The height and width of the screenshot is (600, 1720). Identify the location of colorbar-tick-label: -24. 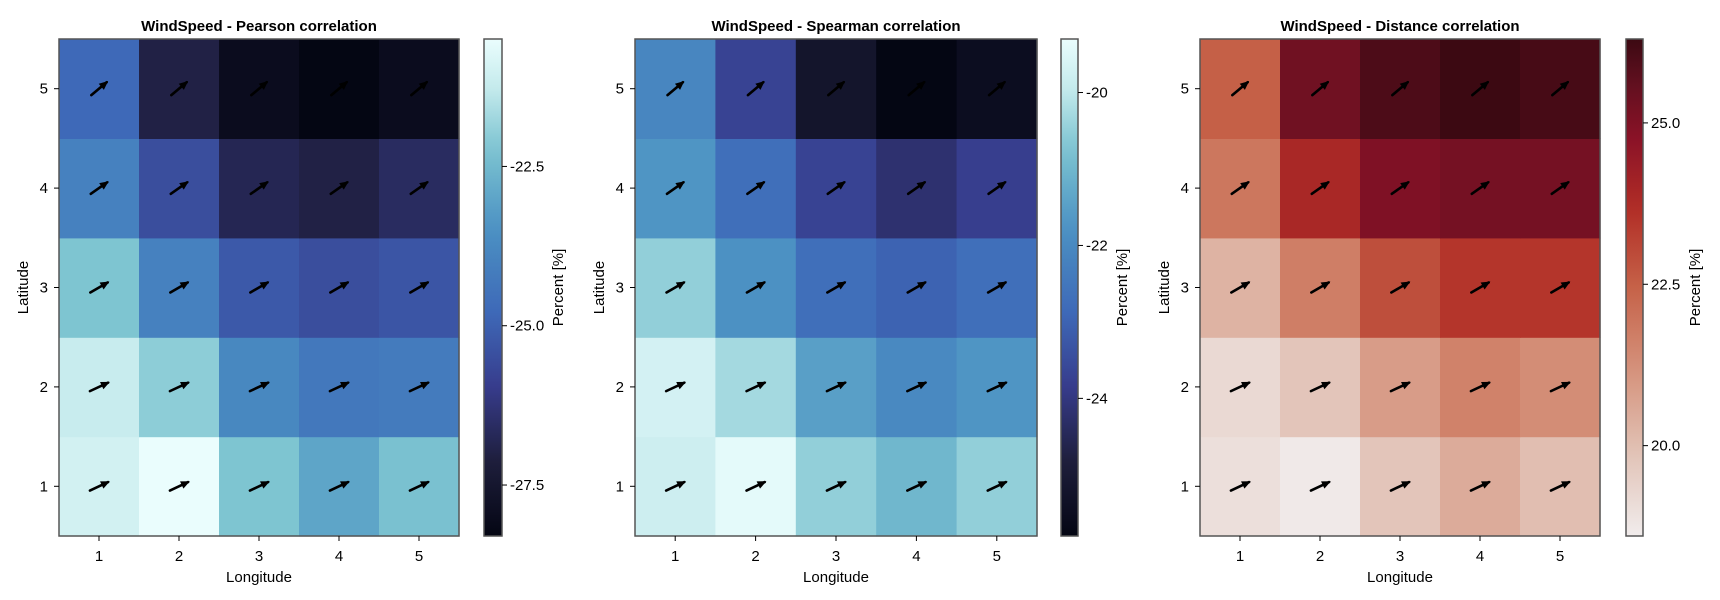
(1097, 398).